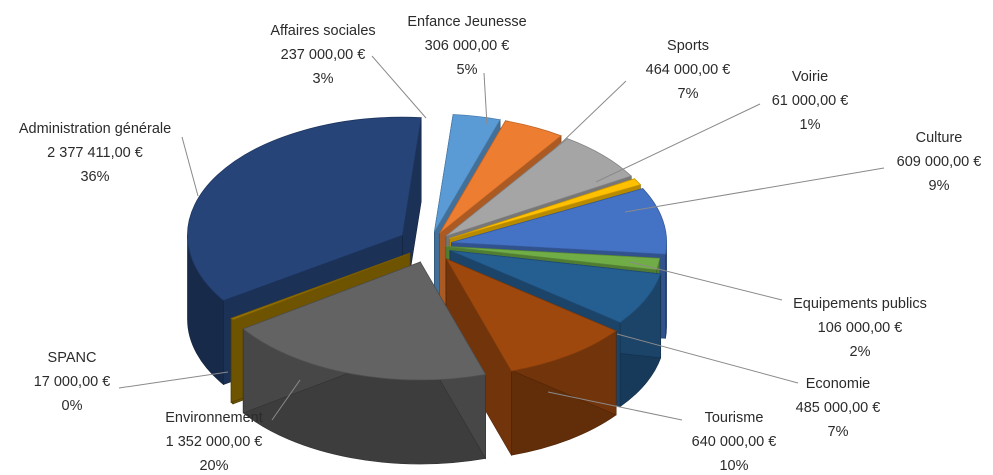  I want to click on slice-percent-label-equipements-publics: 2%, so click(860, 352).